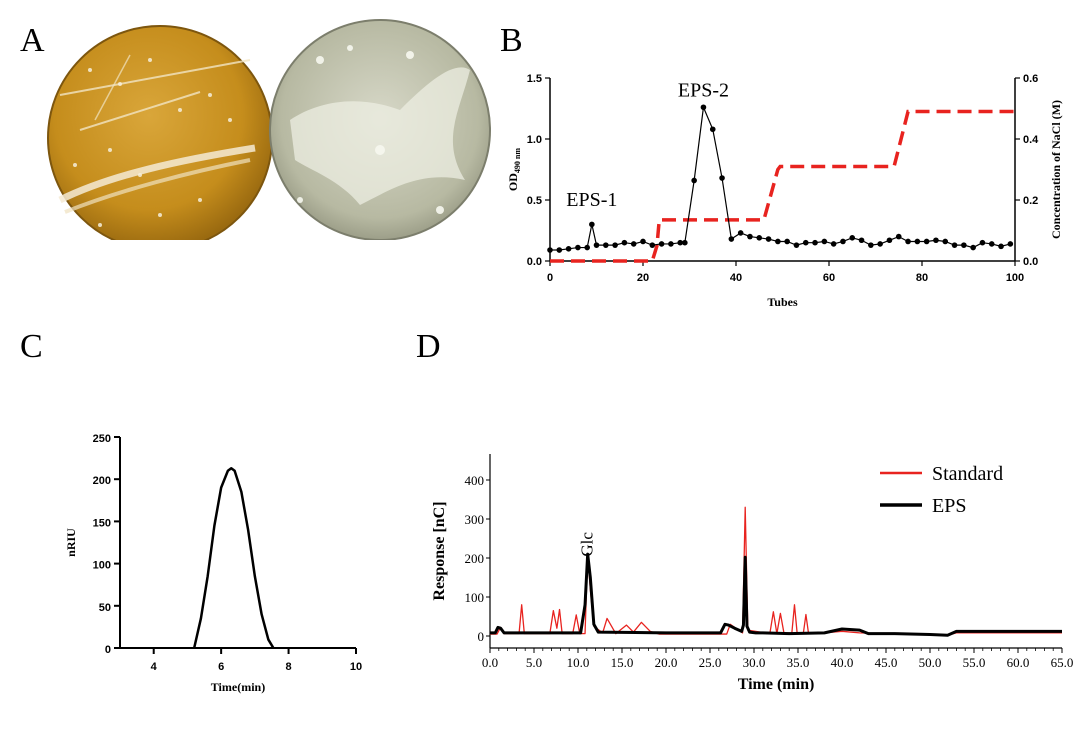  Describe the element at coordinates (930, 662) in the screenshot. I see `x-tick-label: 50.0` at that location.